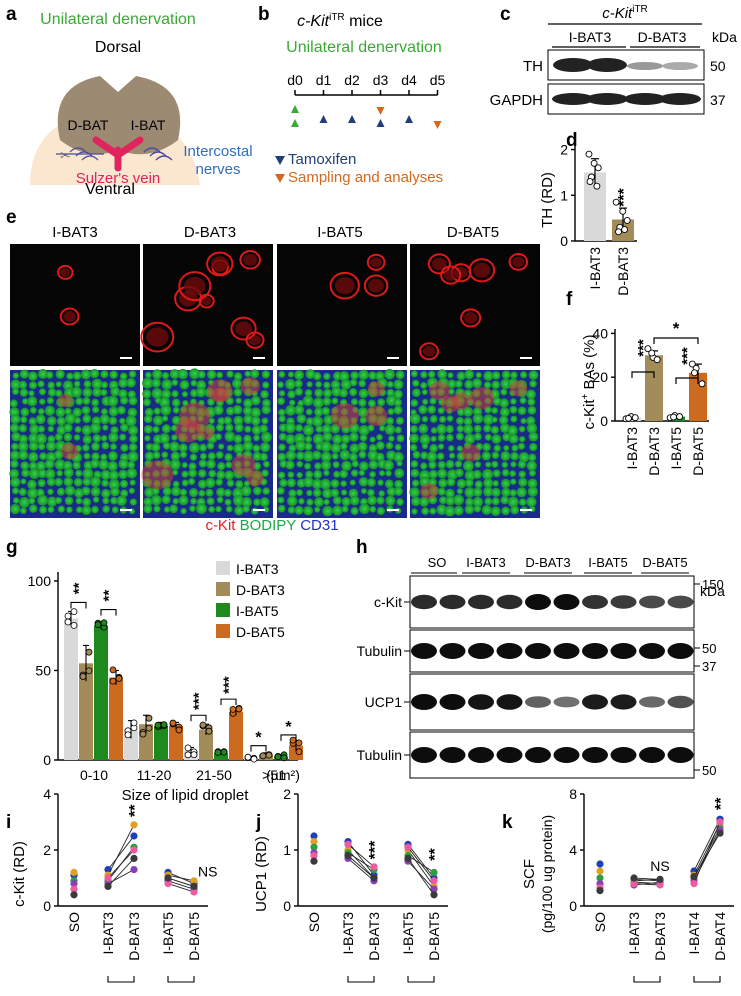 Image resolution: width=741 pixels, height=996 pixels. Describe the element at coordinates (340, 21) in the screenshot. I see `b-mice-label: c-KitiTR mice` at that location.